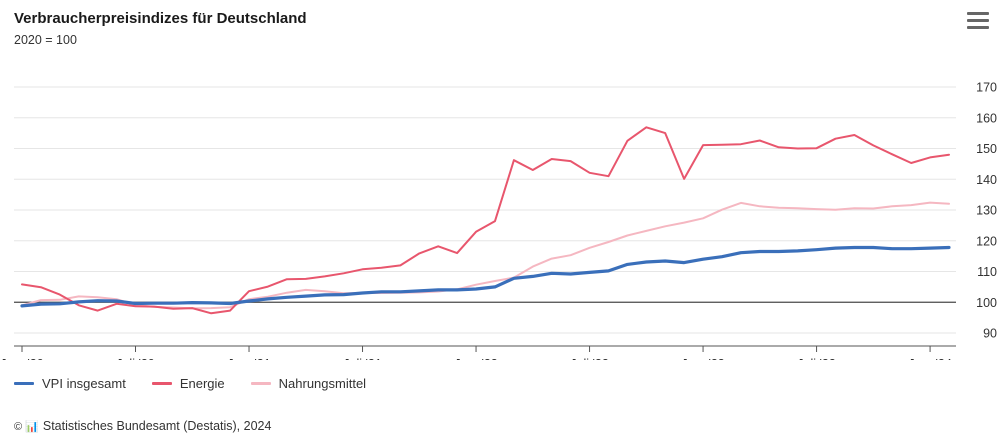  I want to click on y-axis-ticks: 90 100 110 120 130 140 150 160 170, so click(986, 211).